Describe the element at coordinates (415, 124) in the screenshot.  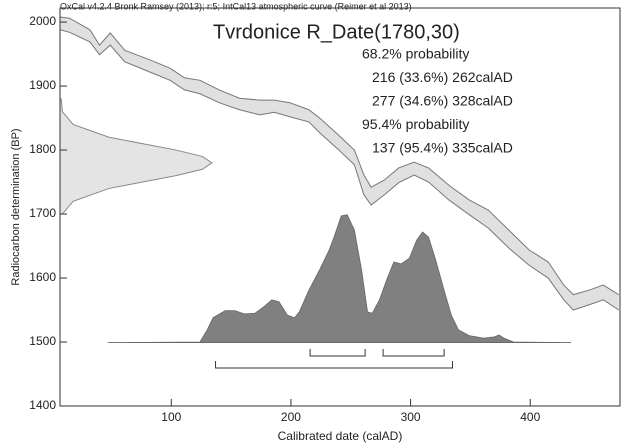
I see `probability-level: 95.4% probability` at that location.